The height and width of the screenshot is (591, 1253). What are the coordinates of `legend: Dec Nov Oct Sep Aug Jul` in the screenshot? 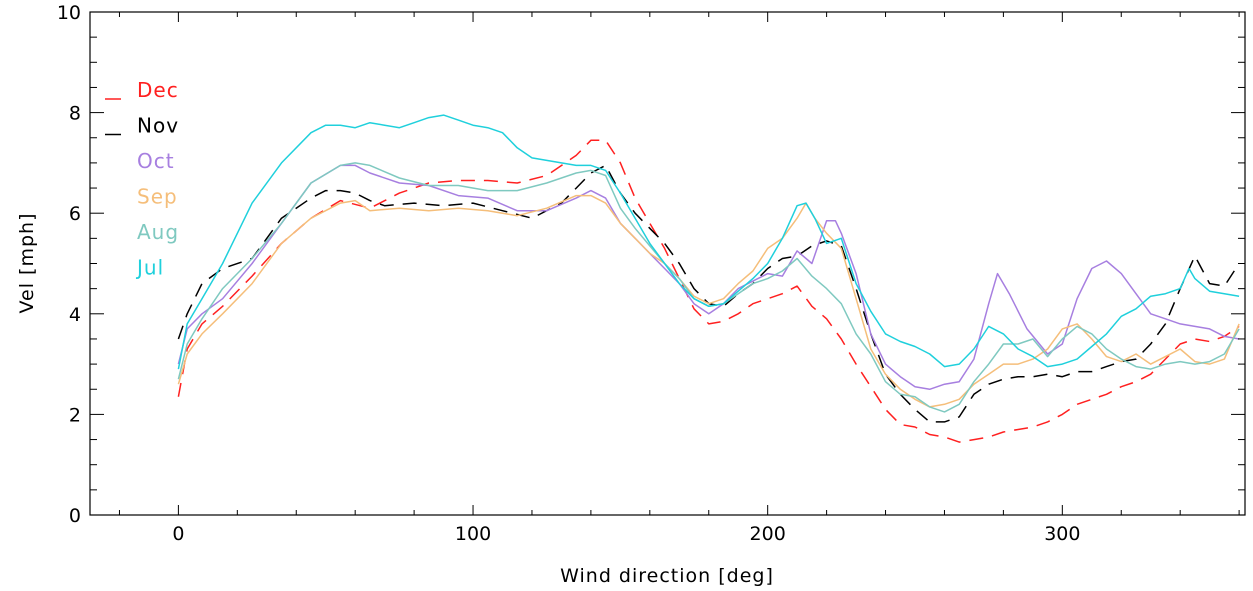 It's located at (142, 179).